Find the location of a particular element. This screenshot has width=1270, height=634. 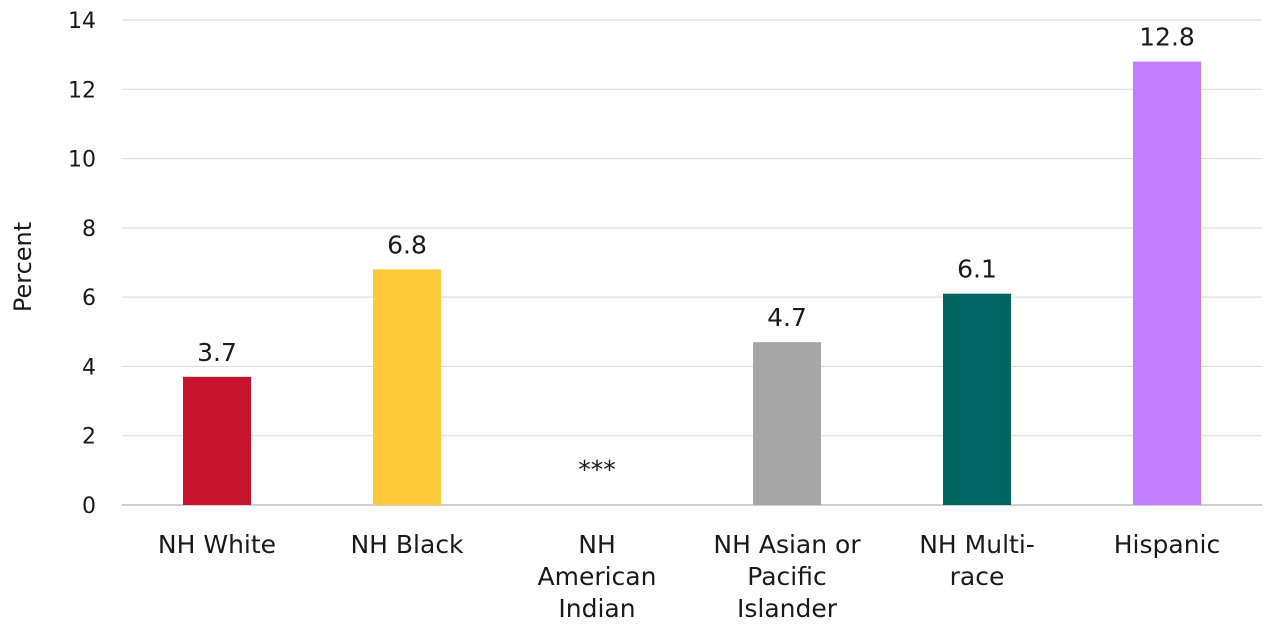

y-tick-label: 6 is located at coordinates (89, 298).